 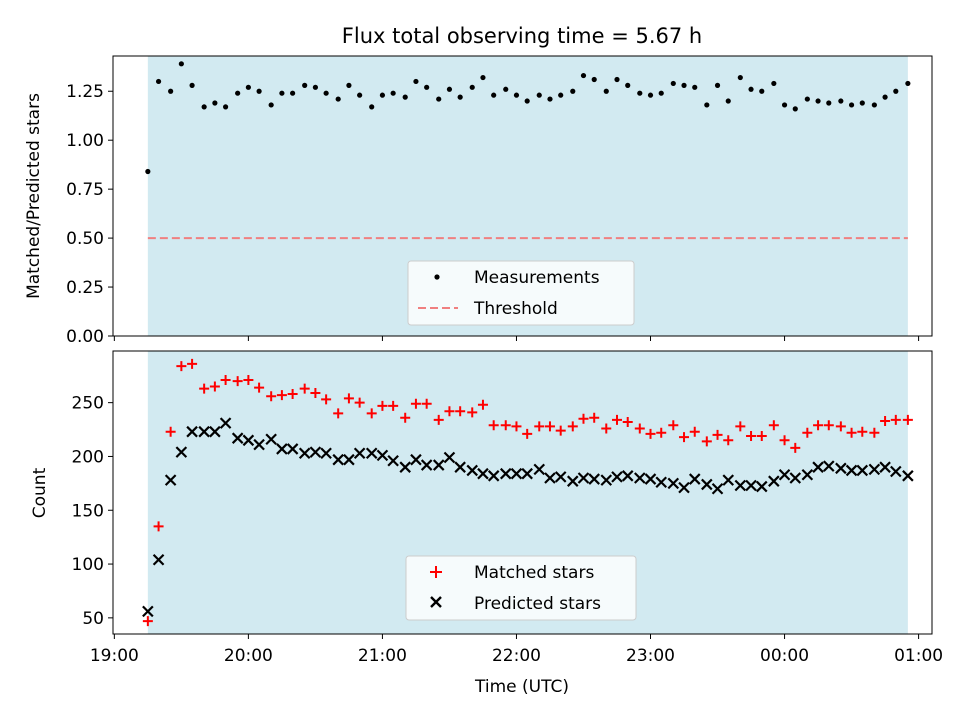 I want to click on ratio-y-tick-label: 0.25, so click(x=85, y=288).